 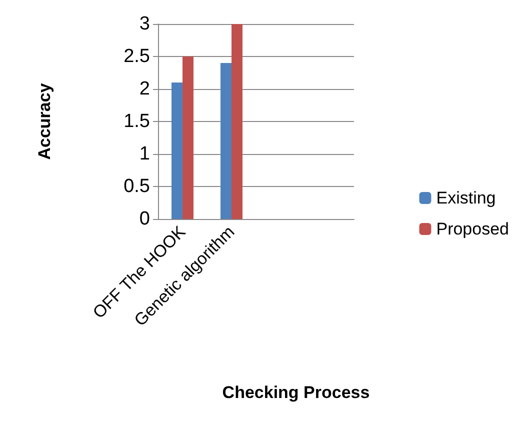 What do you see at coordinates (144, 219) in the screenshot?
I see `y-tick-label: 0` at bounding box center [144, 219].